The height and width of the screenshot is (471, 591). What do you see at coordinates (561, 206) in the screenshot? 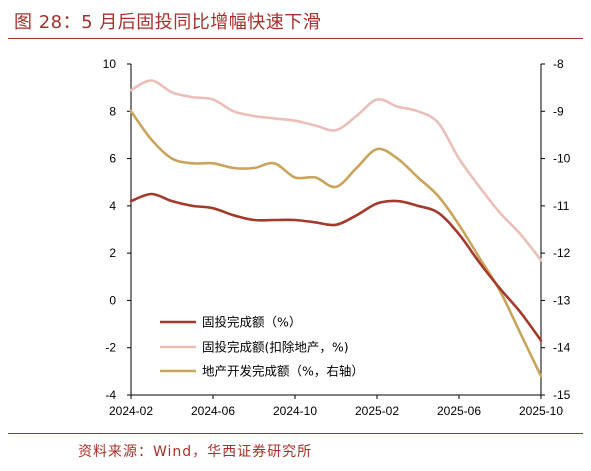
I see `right-tick-label: -11` at bounding box center [561, 206].